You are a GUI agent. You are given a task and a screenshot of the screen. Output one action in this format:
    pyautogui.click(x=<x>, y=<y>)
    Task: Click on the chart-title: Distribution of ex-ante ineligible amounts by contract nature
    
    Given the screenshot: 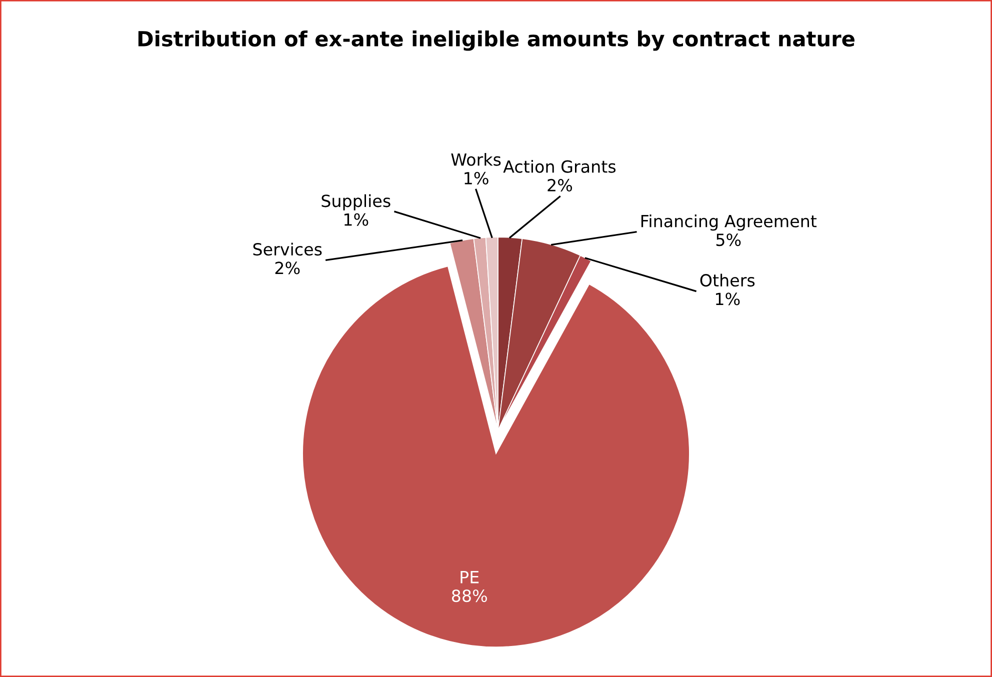 What is the action you would take?
    pyautogui.click(x=496, y=40)
    